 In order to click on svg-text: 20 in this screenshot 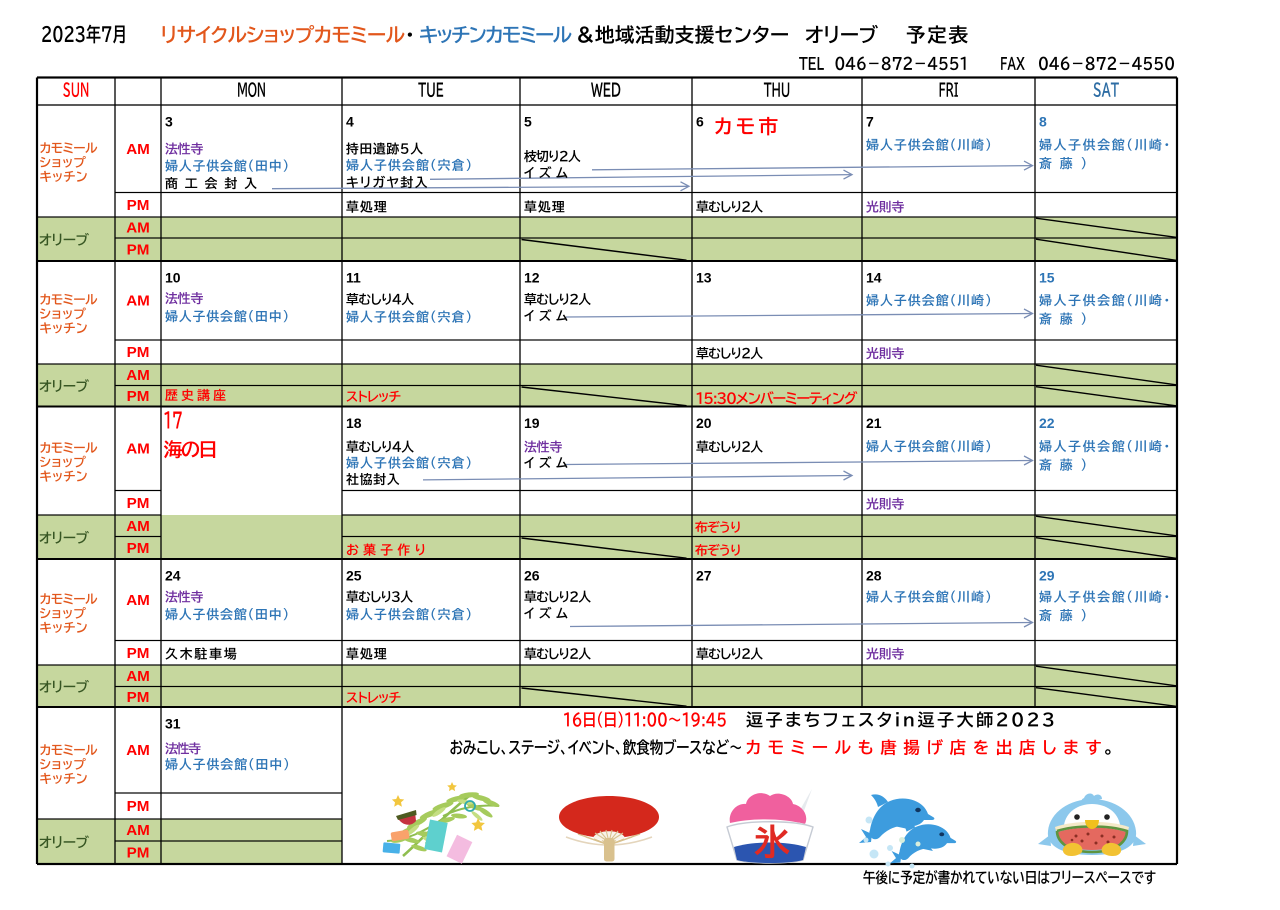, I will do `click(704, 423)`.